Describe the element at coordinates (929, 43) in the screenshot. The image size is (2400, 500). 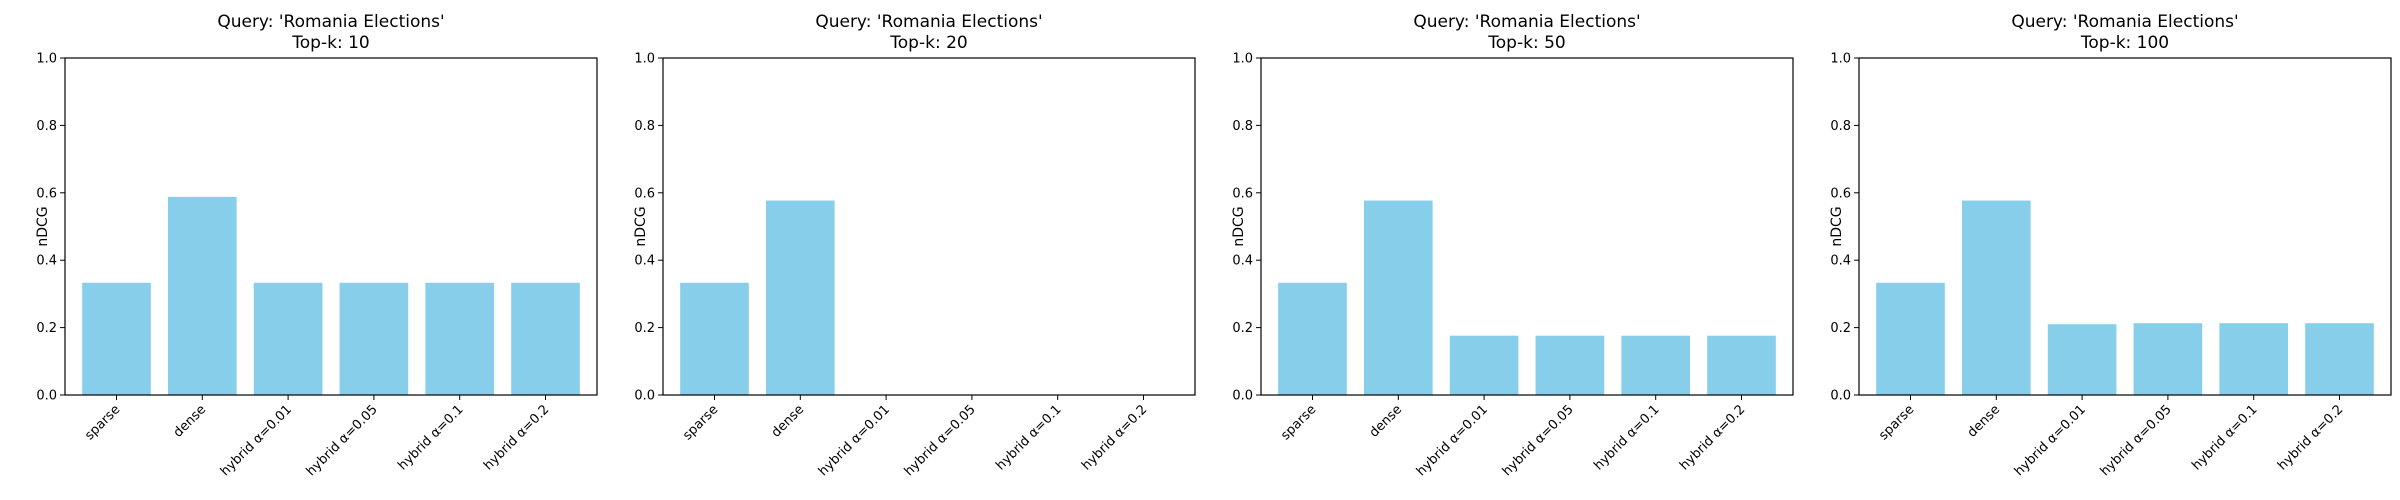
I see `chart-subtitle: Top-k: 20` at that location.